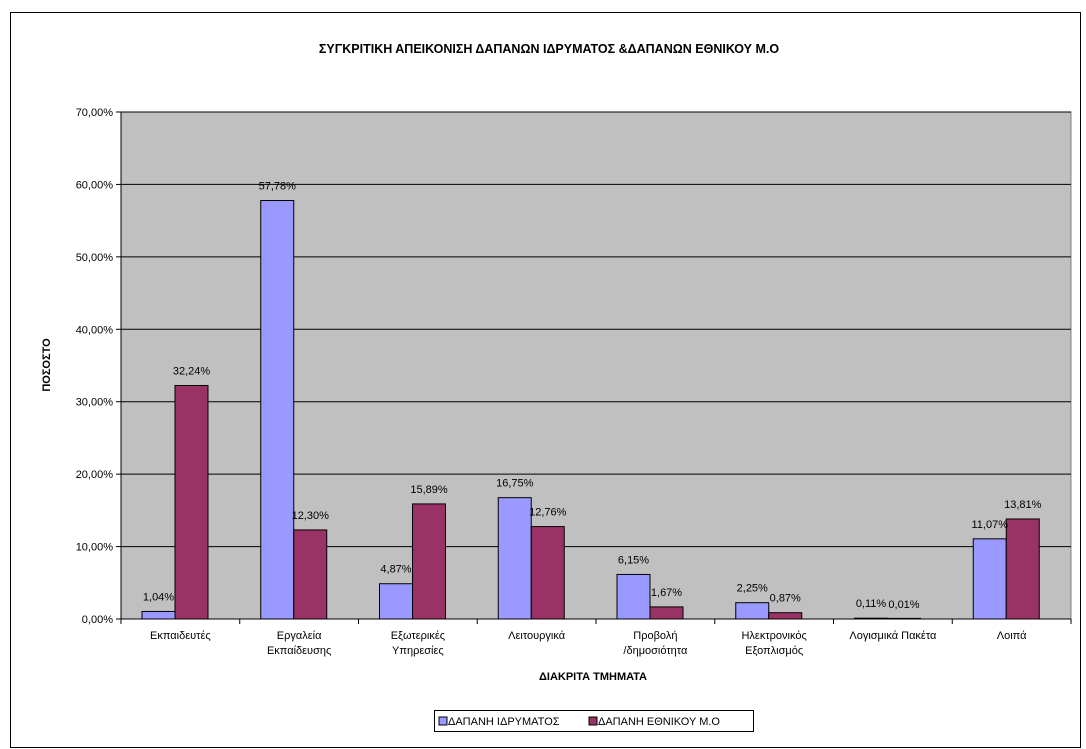 The height and width of the screenshot is (749, 1086). I want to click on data-label: 15,89%, so click(429, 490).